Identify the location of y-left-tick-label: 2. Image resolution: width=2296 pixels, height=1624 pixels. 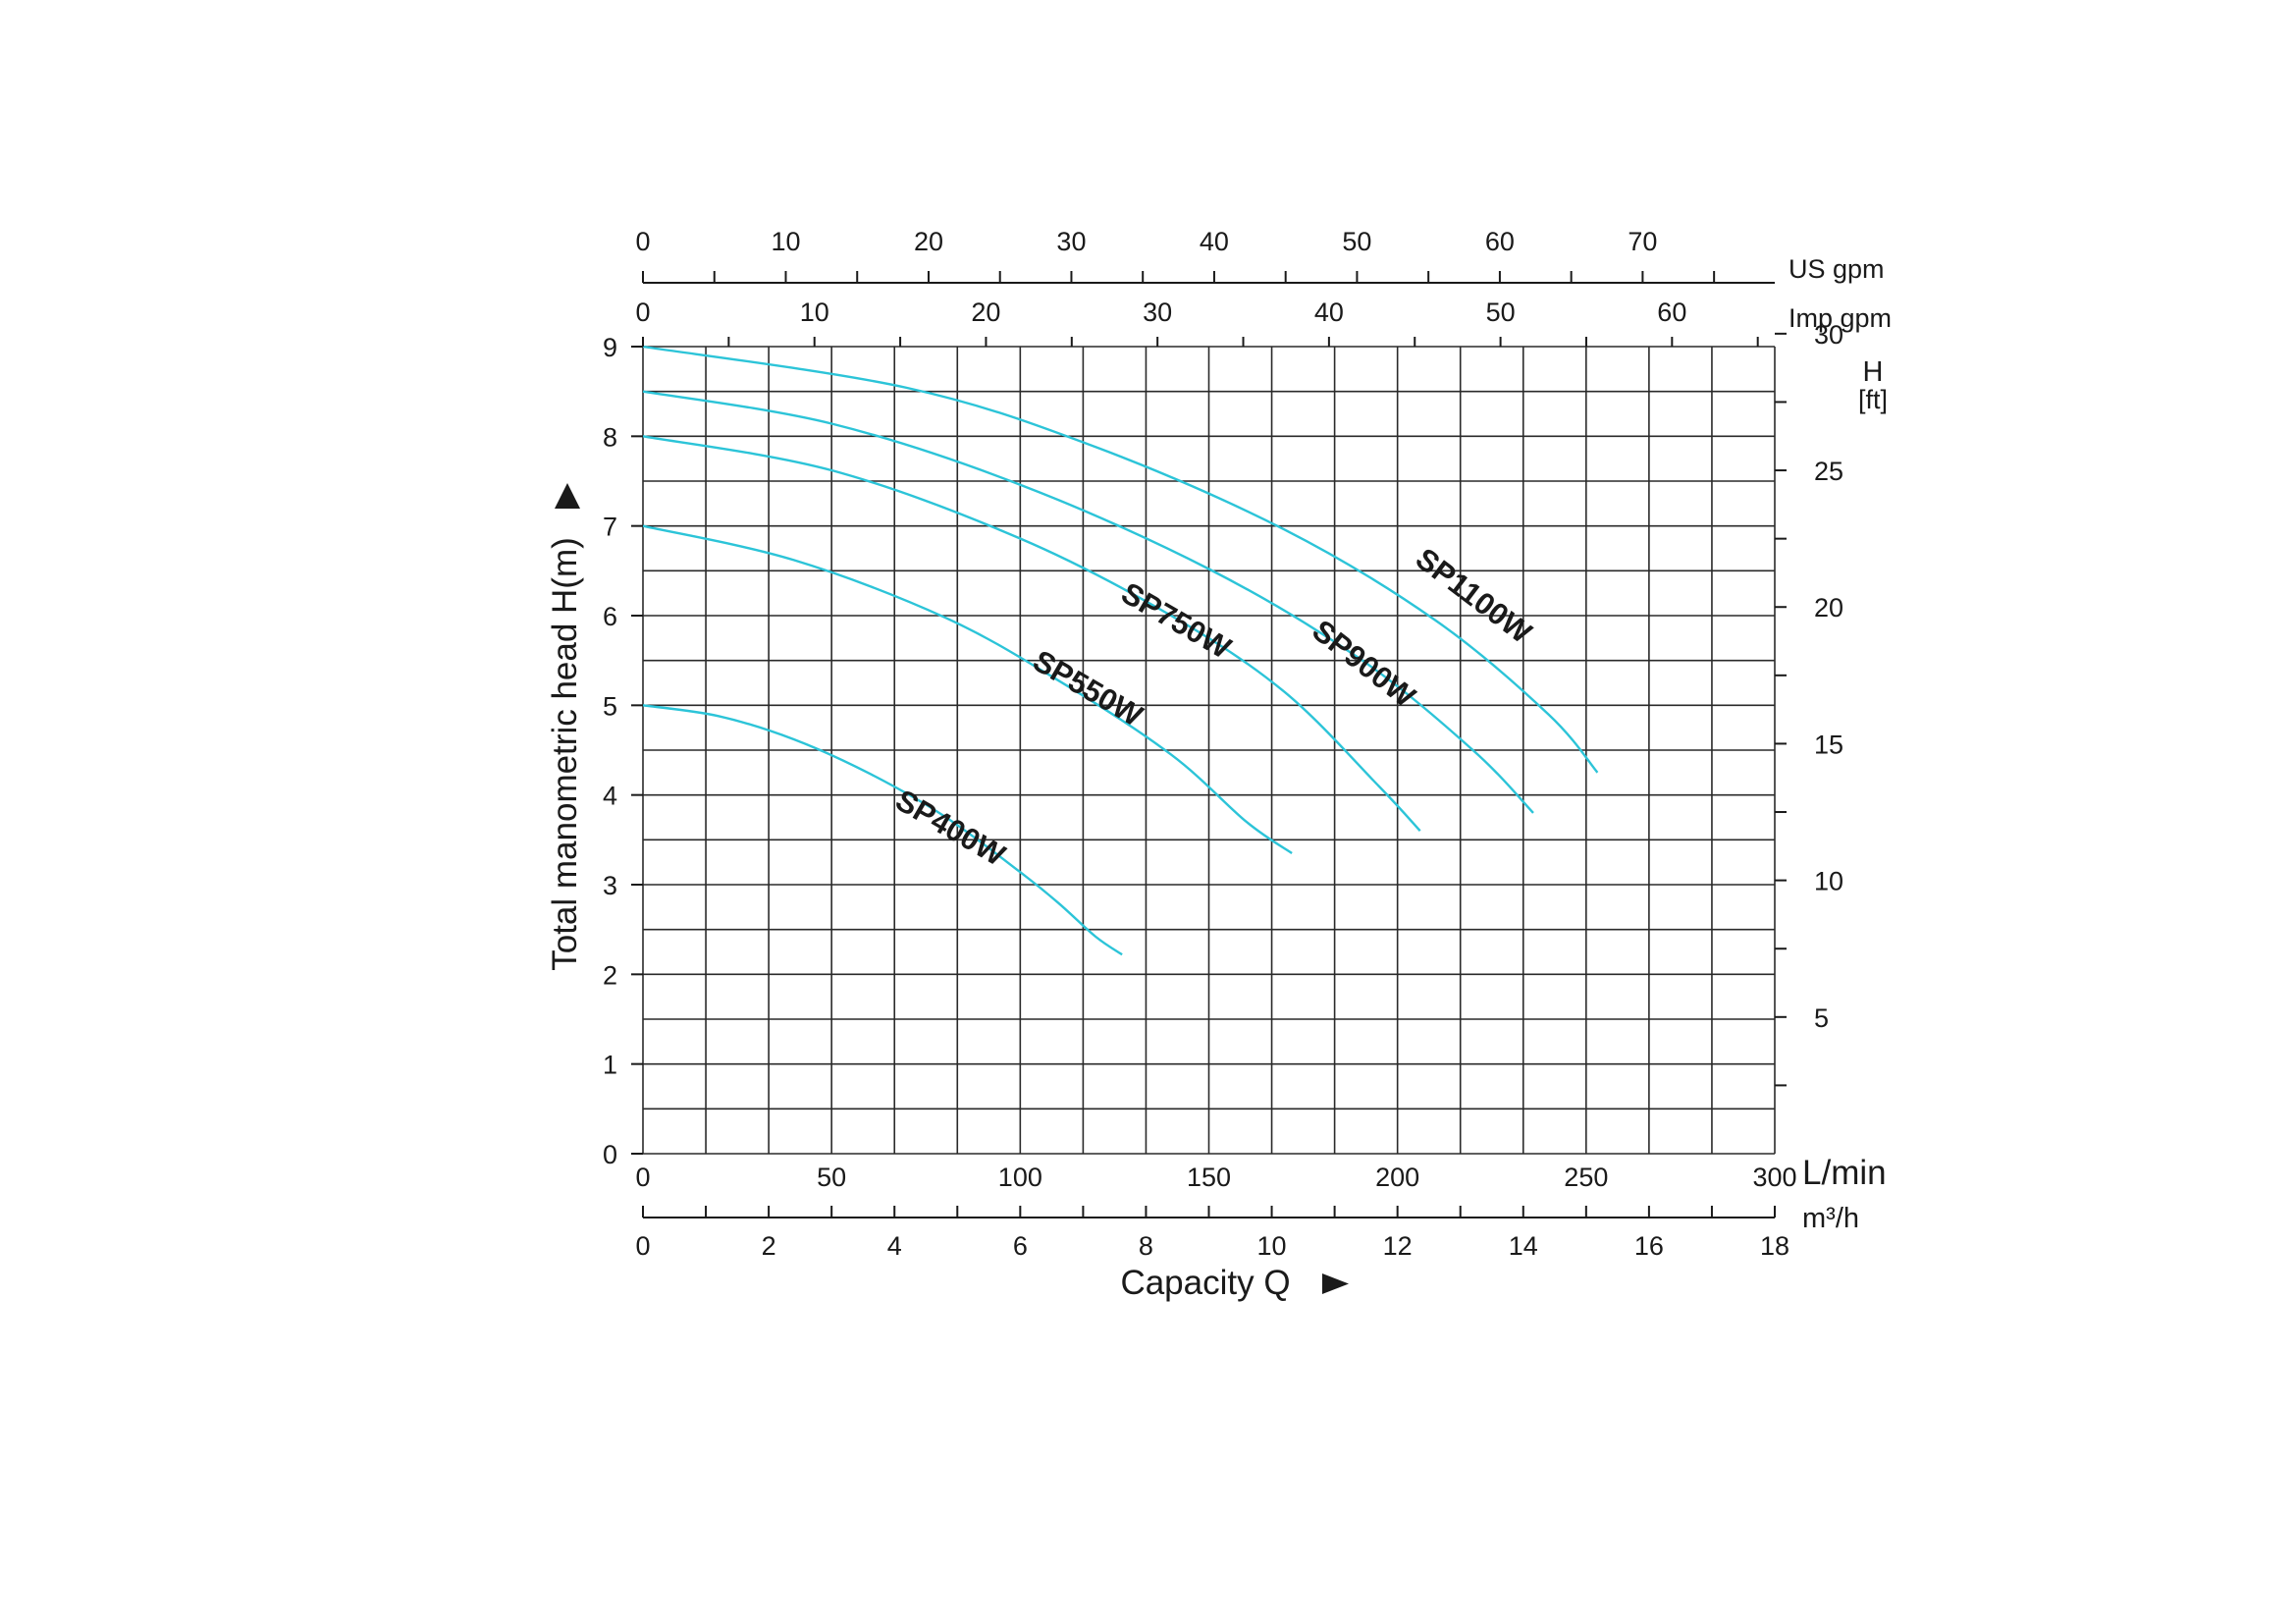
(610, 975).